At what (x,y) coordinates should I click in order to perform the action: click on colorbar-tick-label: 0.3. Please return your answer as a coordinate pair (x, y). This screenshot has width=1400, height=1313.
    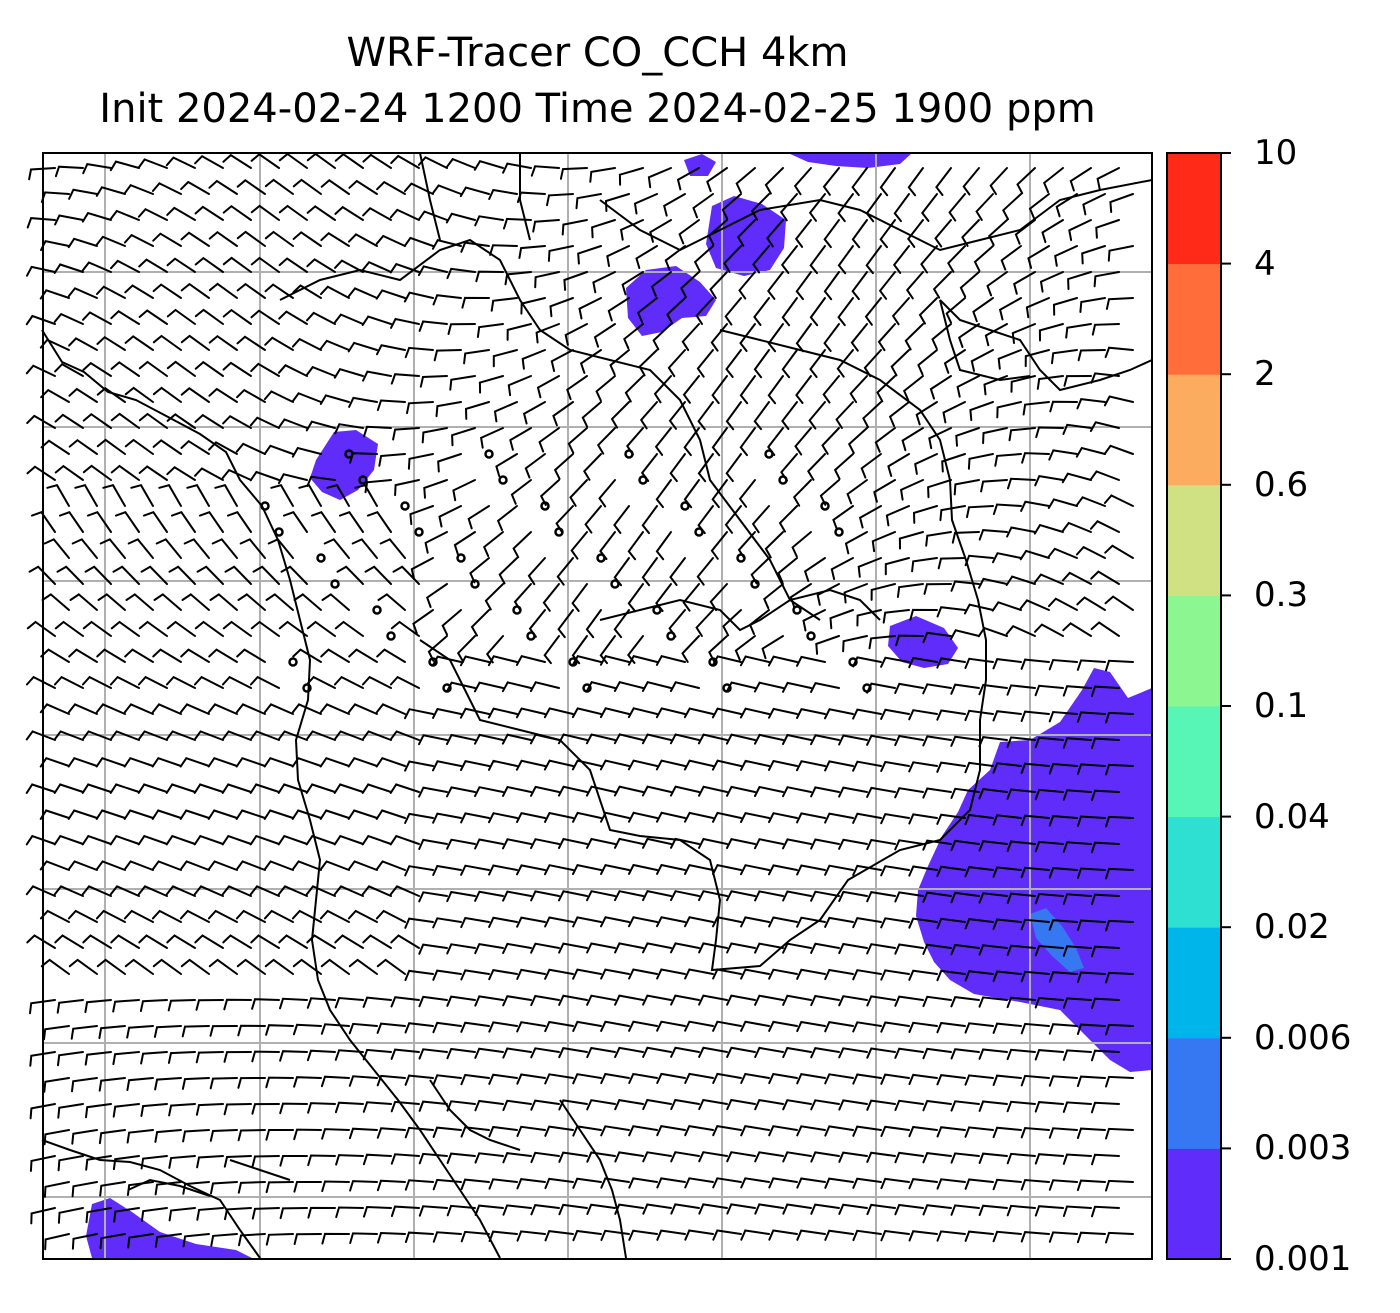
    Looking at the image, I should click on (1281, 595).